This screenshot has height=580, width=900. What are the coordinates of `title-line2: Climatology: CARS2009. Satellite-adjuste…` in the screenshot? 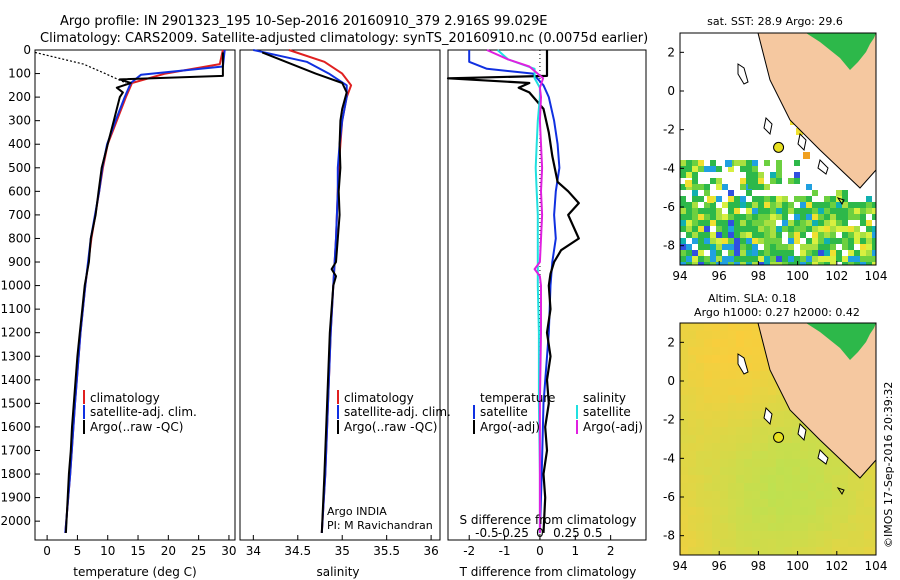 It's located at (344, 38).